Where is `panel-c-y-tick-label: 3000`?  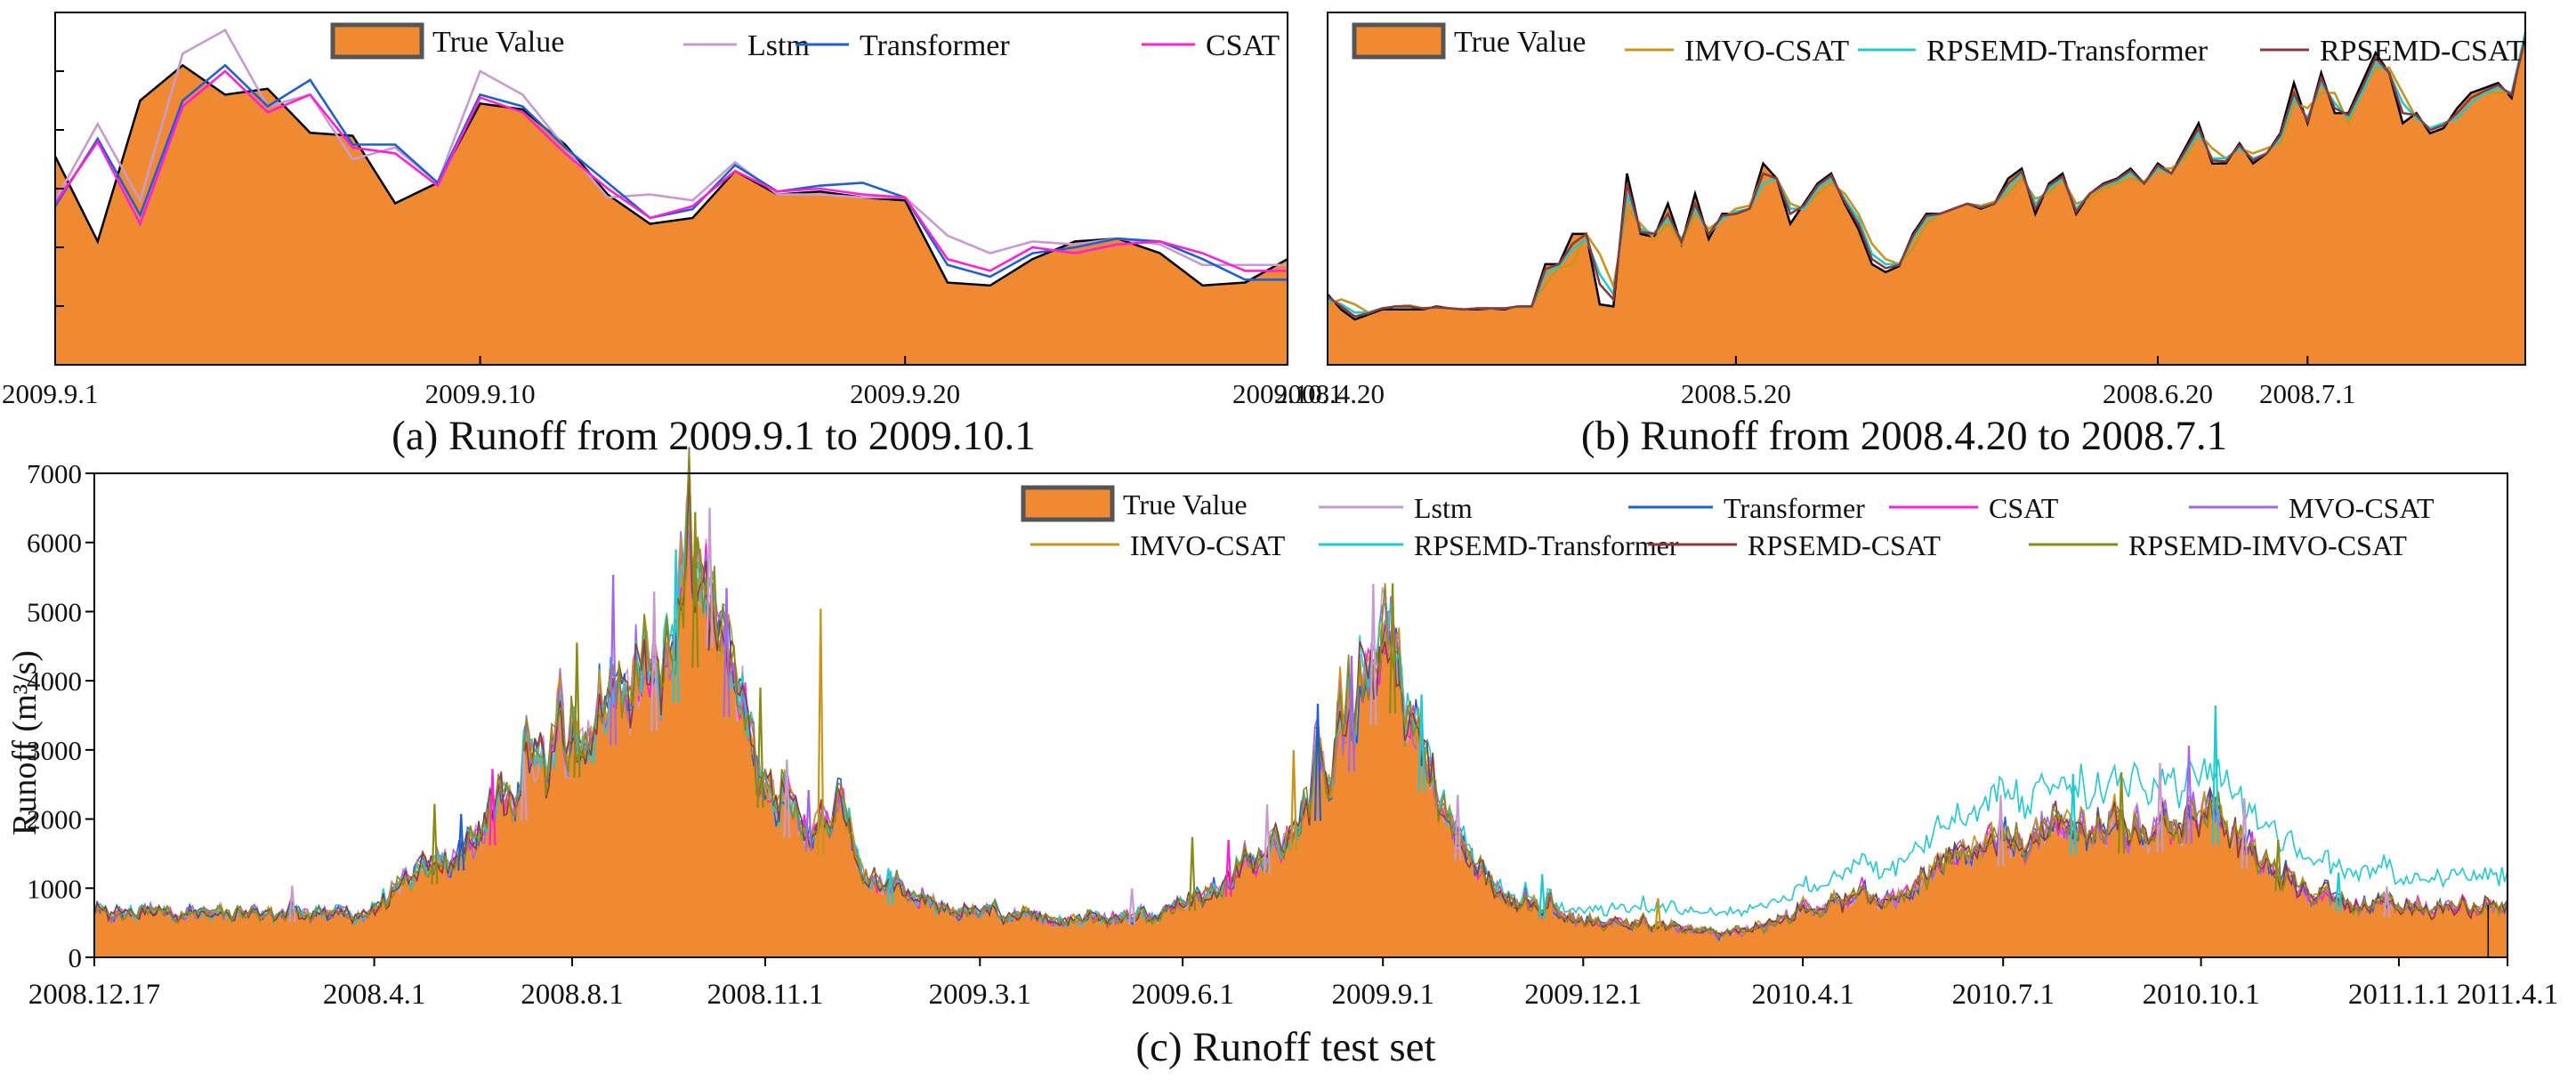 panel-c-y-tick-label: 3000 is located at coordinates (54, 751).